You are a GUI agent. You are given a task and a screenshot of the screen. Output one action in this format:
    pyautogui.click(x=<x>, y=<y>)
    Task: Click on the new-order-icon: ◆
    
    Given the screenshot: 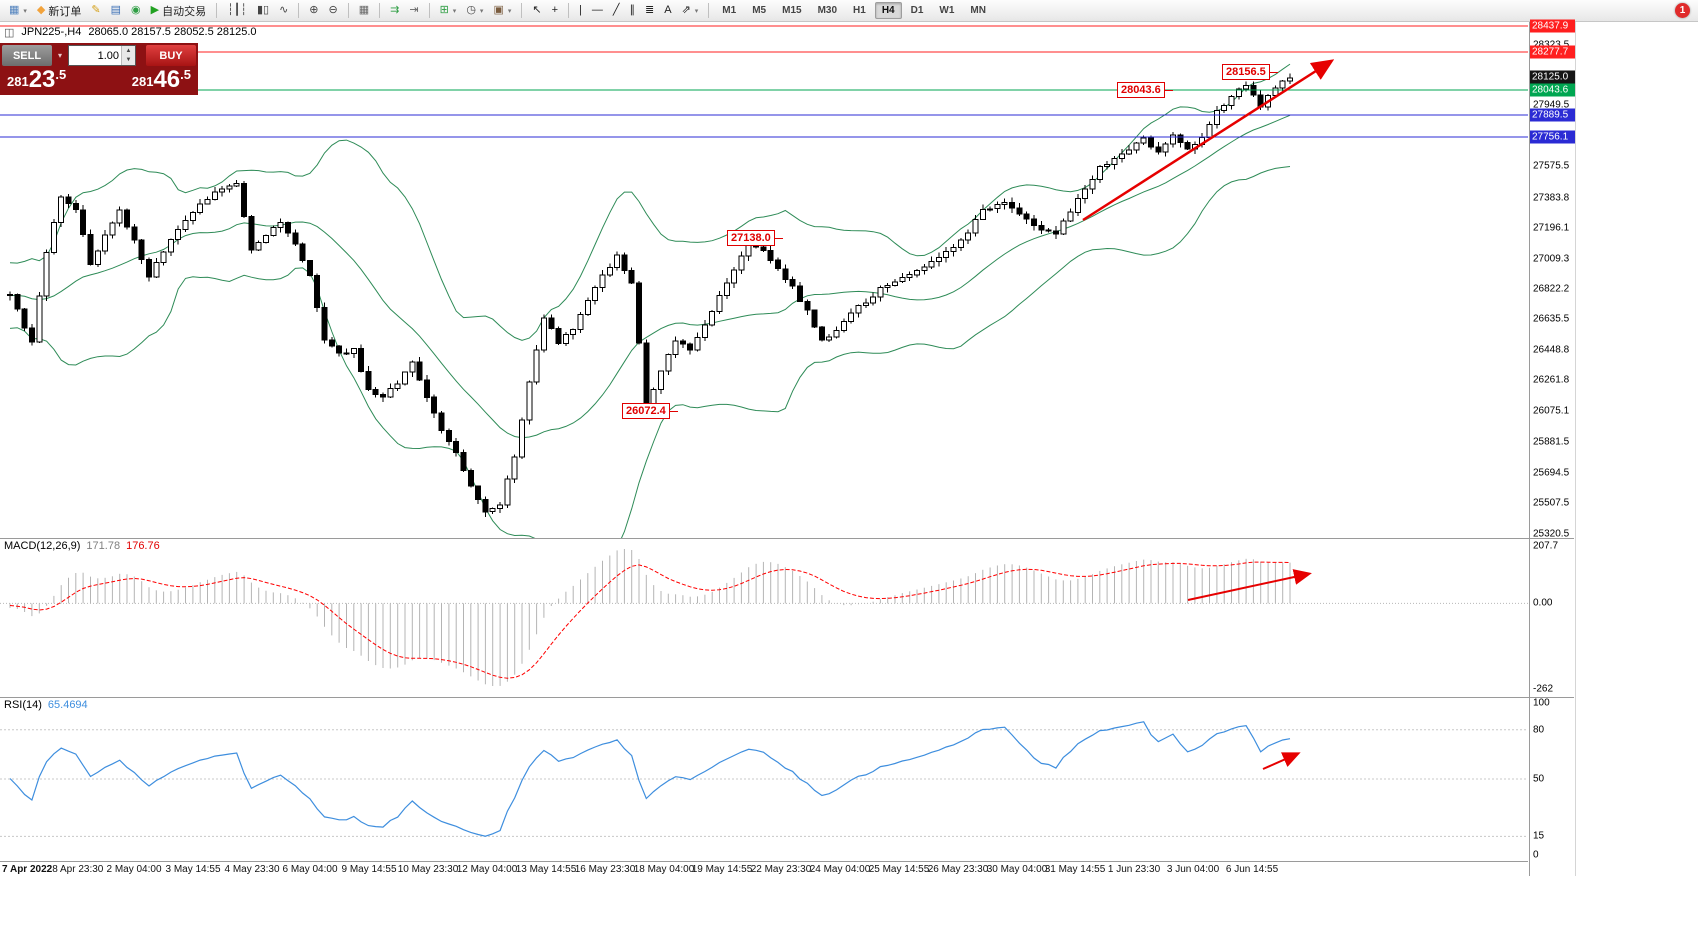 What is the action you would take?
    pyautogui.click(x=41, y=10)
    